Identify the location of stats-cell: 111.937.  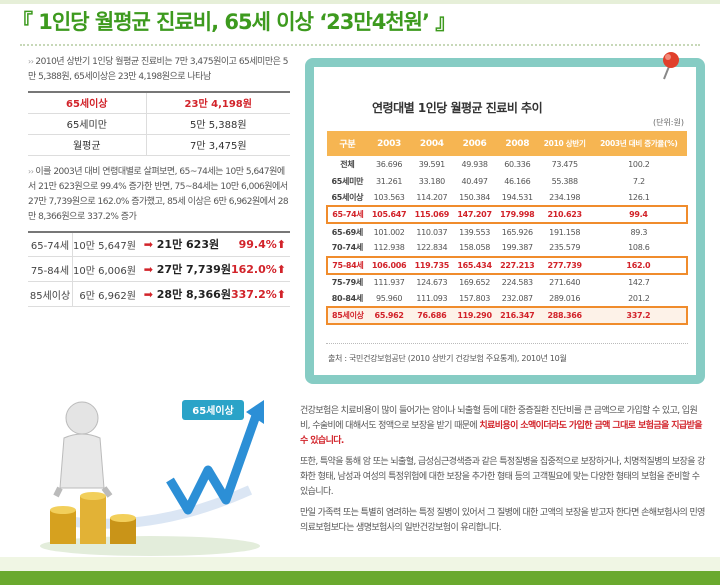
(389, 282).